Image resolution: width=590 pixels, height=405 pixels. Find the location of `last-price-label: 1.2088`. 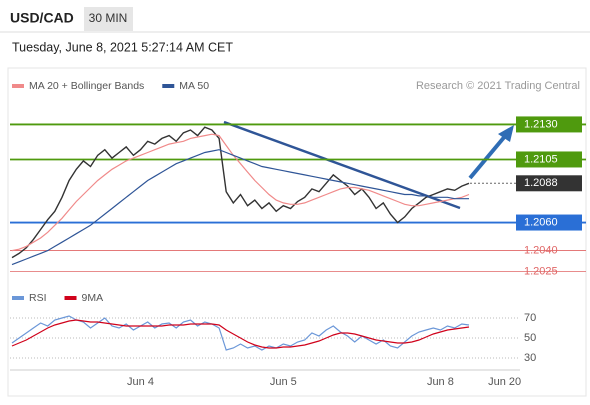

last-price-label: 1.2088 is located at coordinates (541, 183).